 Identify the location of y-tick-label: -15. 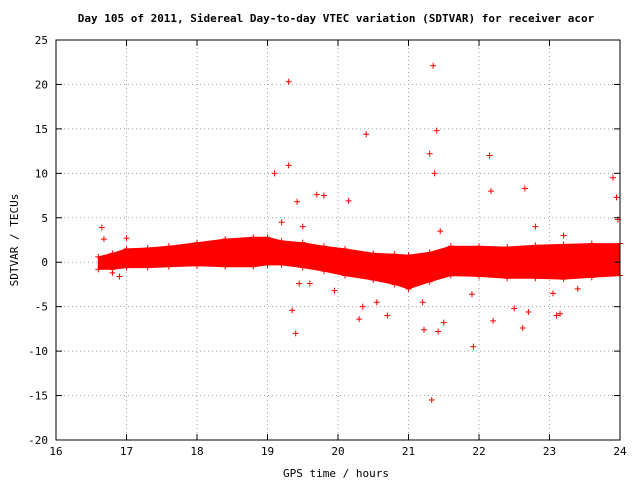
(38, 396).